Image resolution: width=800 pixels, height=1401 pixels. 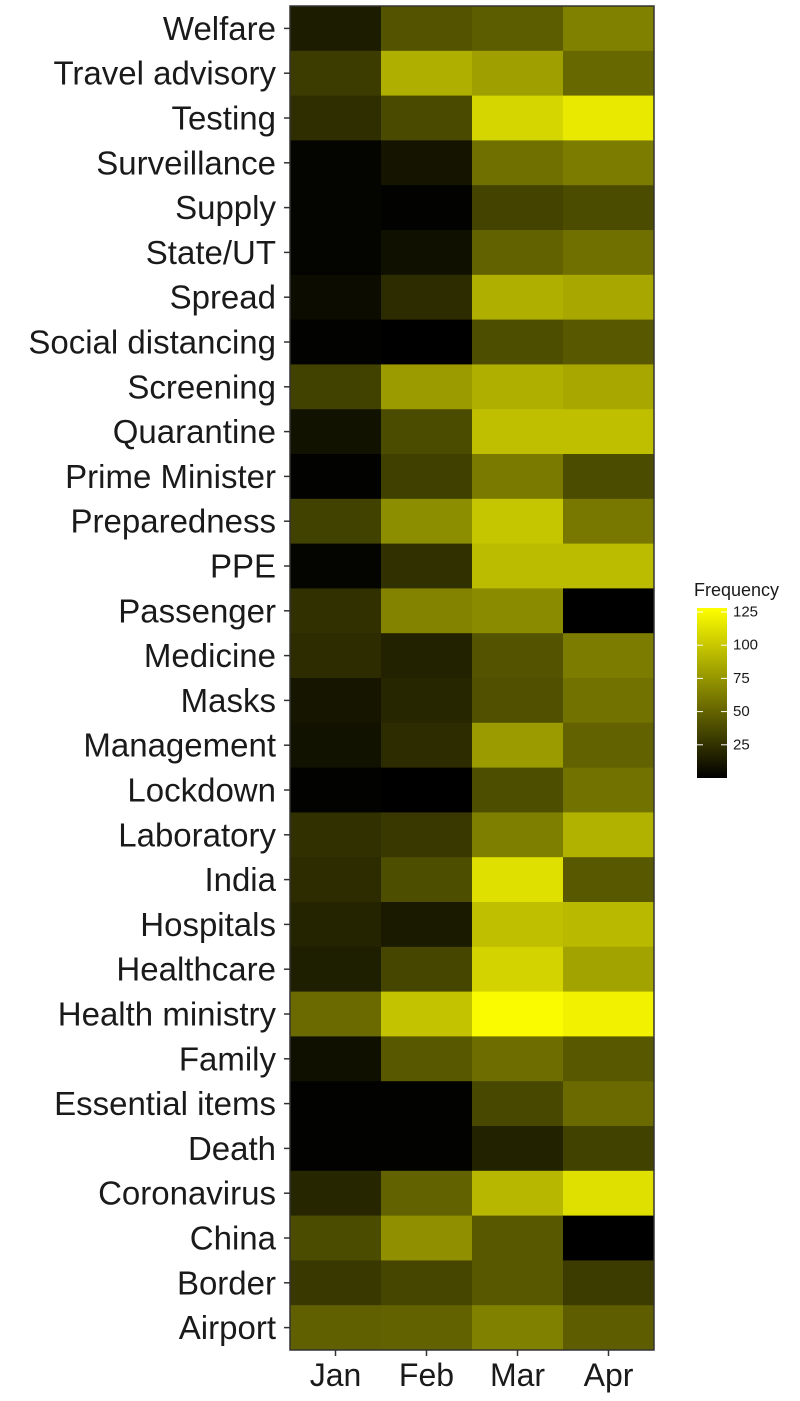 What do you see at coordinates (186, 162) in the screenshot?
I see `y-tick-label: Surveillance` at bounding box center [186, 162].